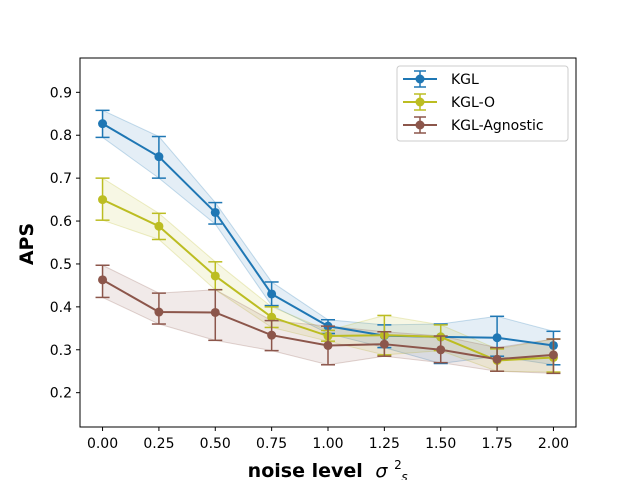 The height and width of the screenshot is (480, 640). I want to click on y-tick-label: 0.7, so click(61, 179).